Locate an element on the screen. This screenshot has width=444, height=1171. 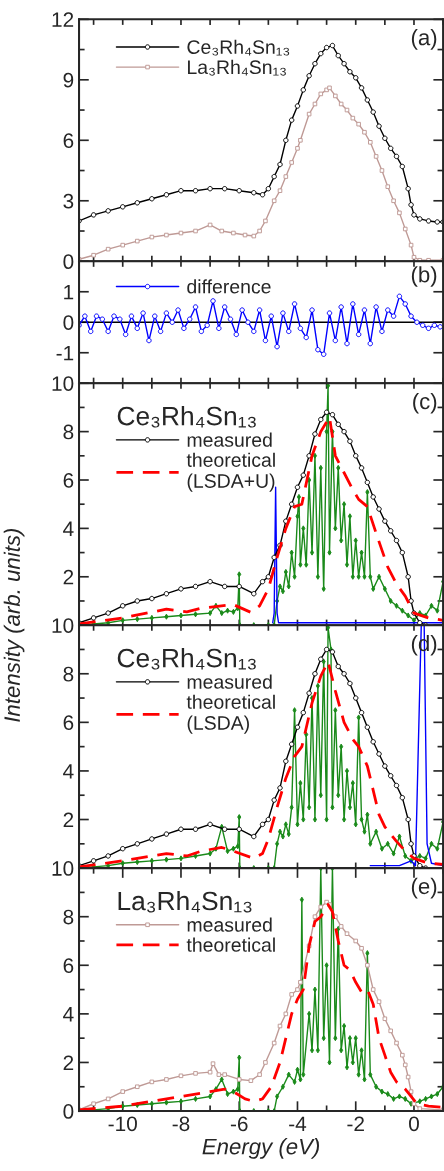
x-tick-label: 0 is located at coordinates (414, 1124).